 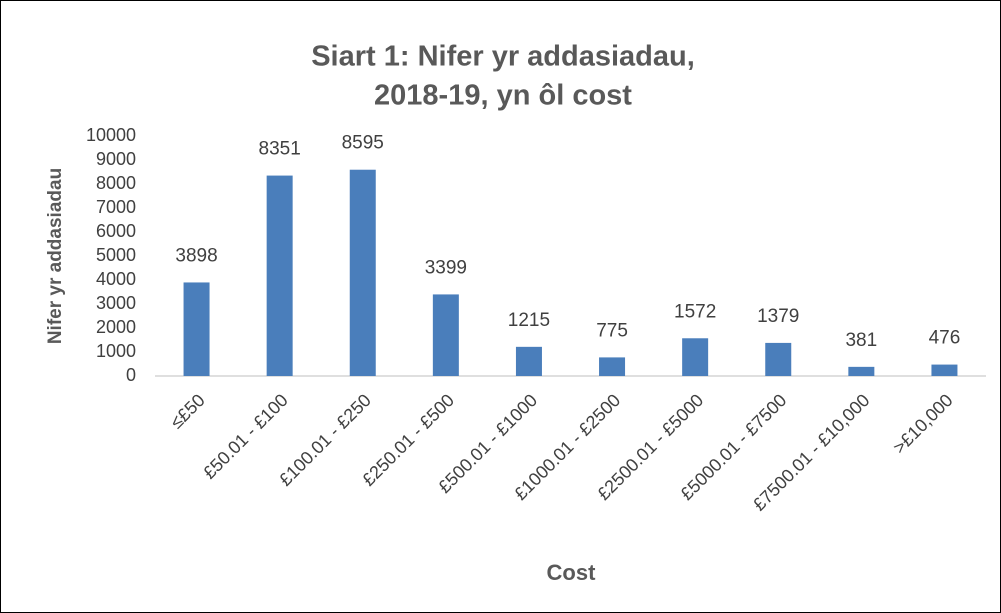 What do you see at coordinates (116, 159) in the screenshot?
I see `y-tick-label: 9000` at bounding box center [116, 159].